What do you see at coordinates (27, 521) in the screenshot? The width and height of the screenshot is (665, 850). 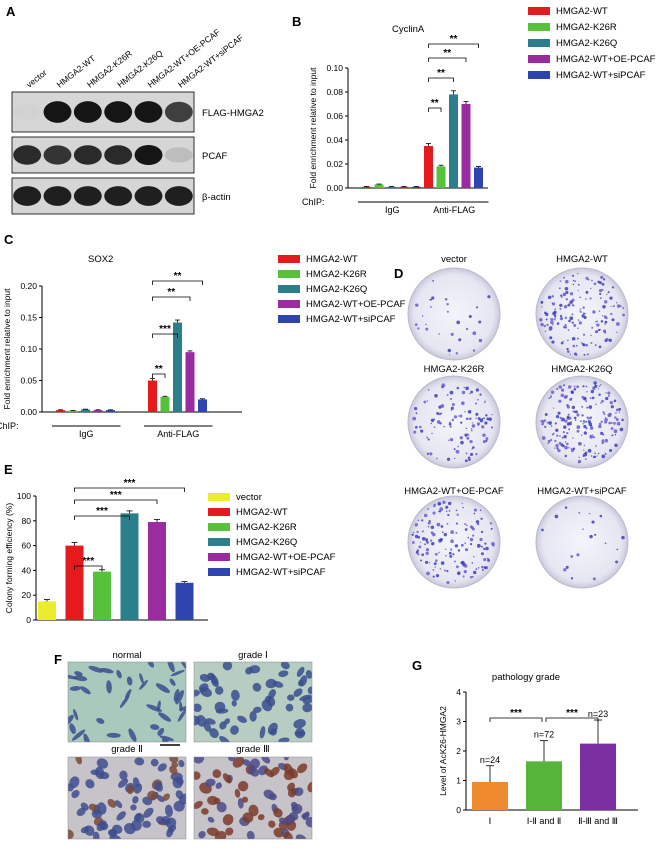 I see `y-tick-label: 80` at bounding box center [27, 521].